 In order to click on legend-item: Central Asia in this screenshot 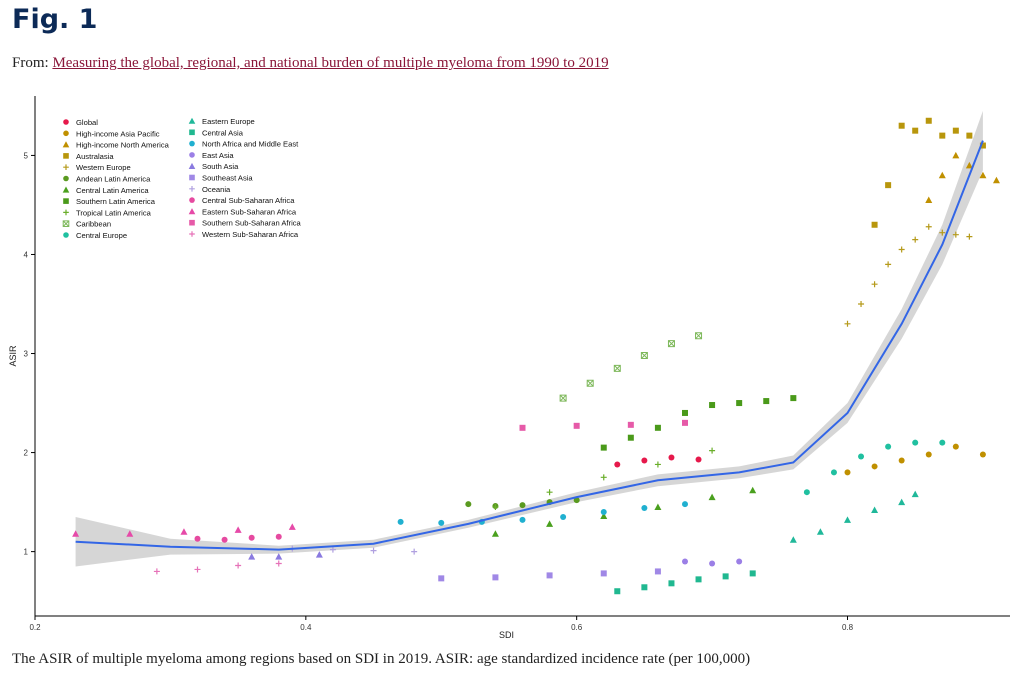, I will do `click(216, 132)`.